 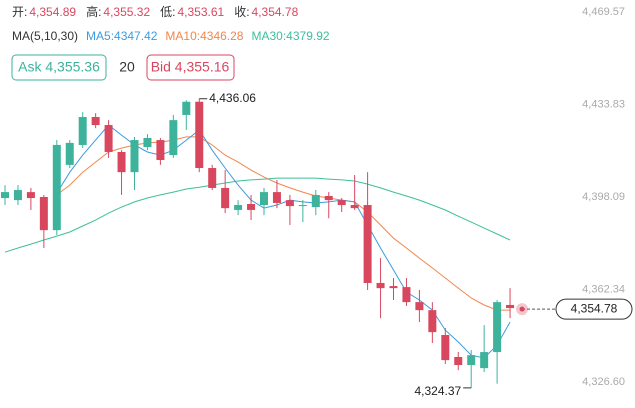 What do you see at coordinates (603, 12) in the screenshot?
I see `y-tick-label: 4,469.57` at bounding box center [603, 12].